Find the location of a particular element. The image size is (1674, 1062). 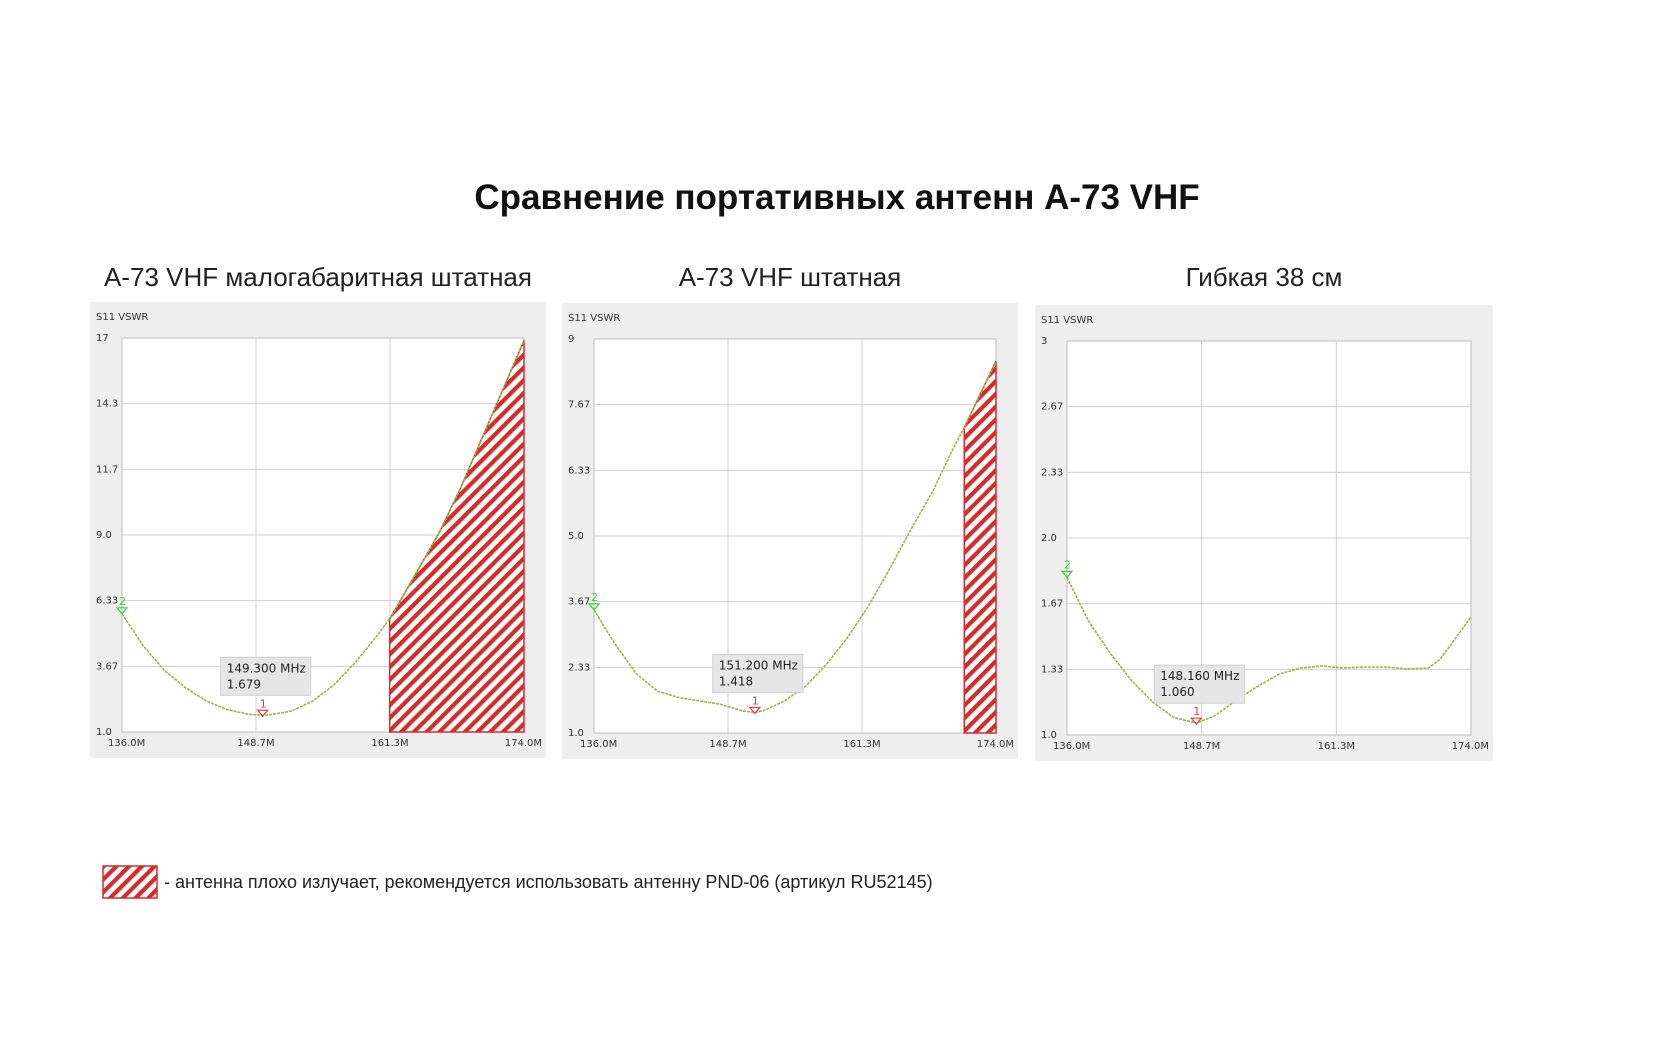

legend-swatch-rect is located at coordinates (130, 882).